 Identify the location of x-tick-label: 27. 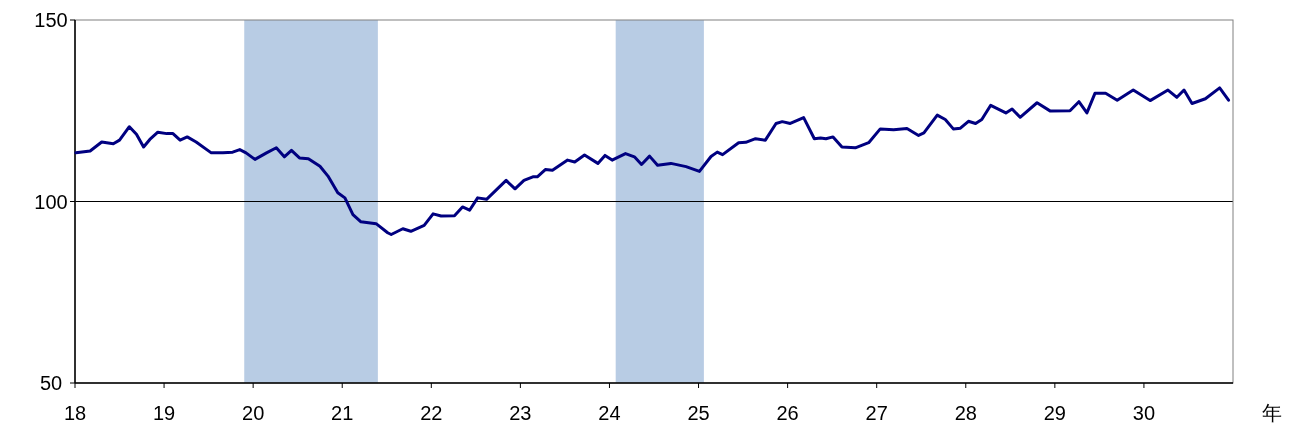
(876, 413).